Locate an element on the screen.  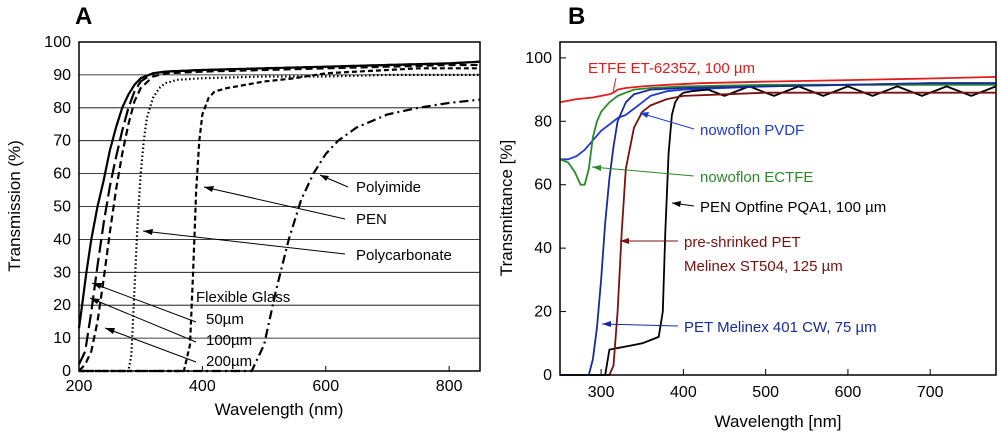
panel-b-ylabel: Transmittance [%] is located at coordinates (506, 208).